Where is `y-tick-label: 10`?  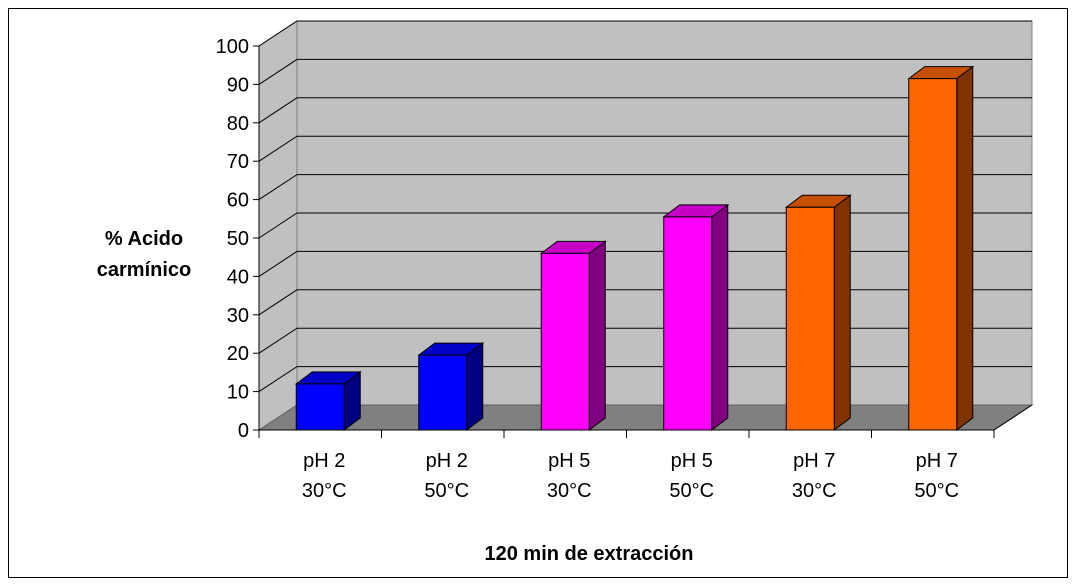
y-tick-label: 10 is located at coordinates (238, 393).